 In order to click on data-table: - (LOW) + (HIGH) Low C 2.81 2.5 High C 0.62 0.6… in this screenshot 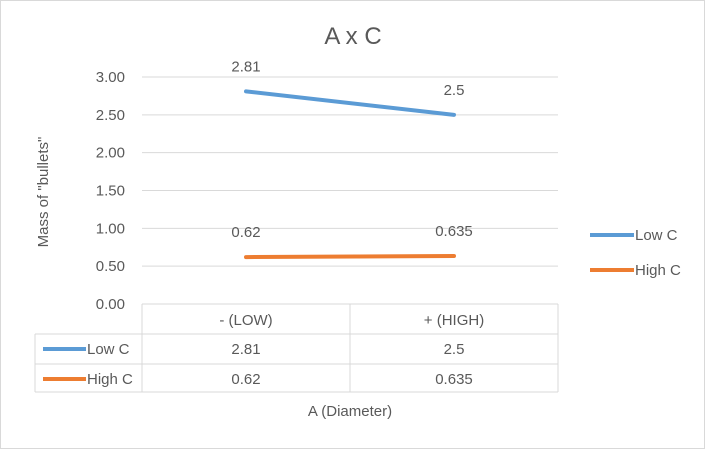, I will do `click(296, 348)`.